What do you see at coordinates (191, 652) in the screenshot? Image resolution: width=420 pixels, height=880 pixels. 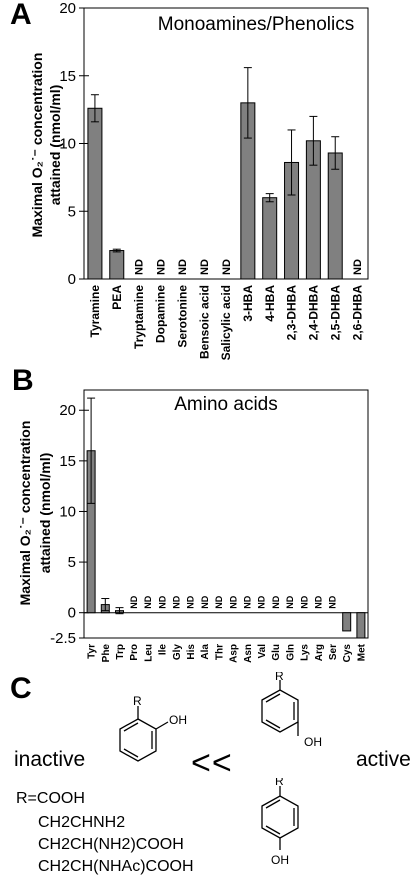 I see `category-label: His` at bounding box center [191, 652].